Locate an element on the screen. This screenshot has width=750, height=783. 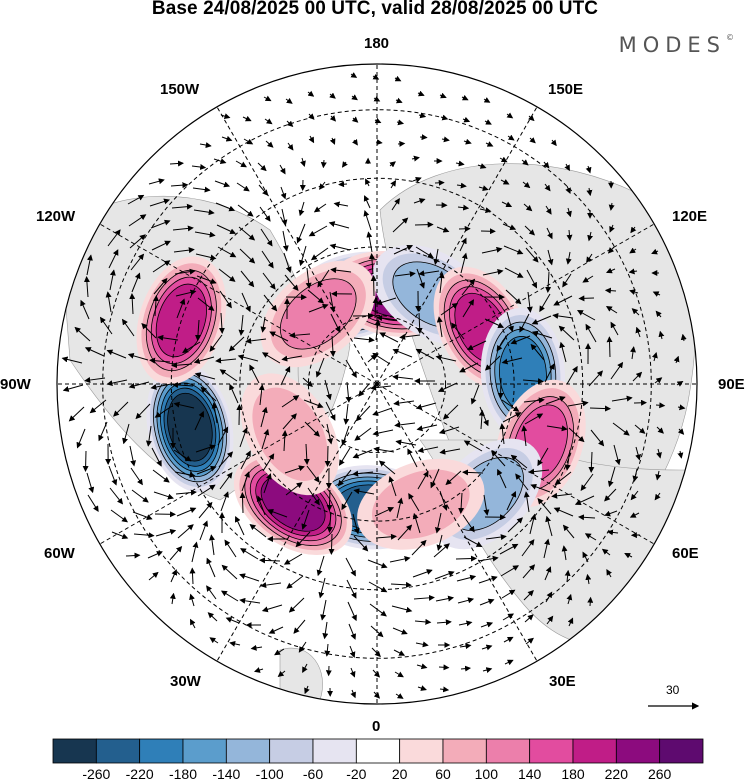
colorbar-tick-label: 20 is located at coordinates (399, 774).